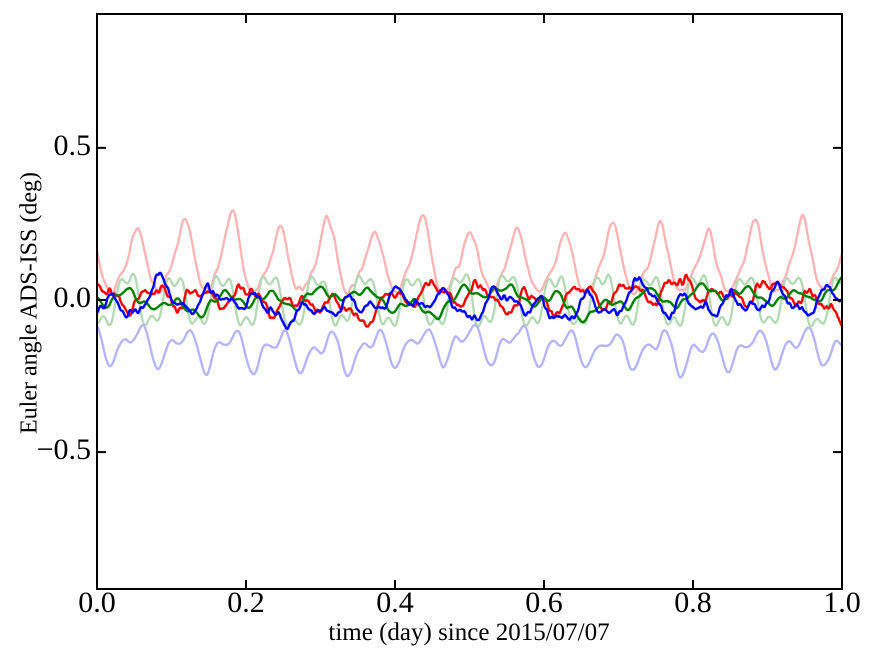  Describe the element at coordinates (246, 602) in the screenshot. I see `x-tick-label: 0.2` at that location.